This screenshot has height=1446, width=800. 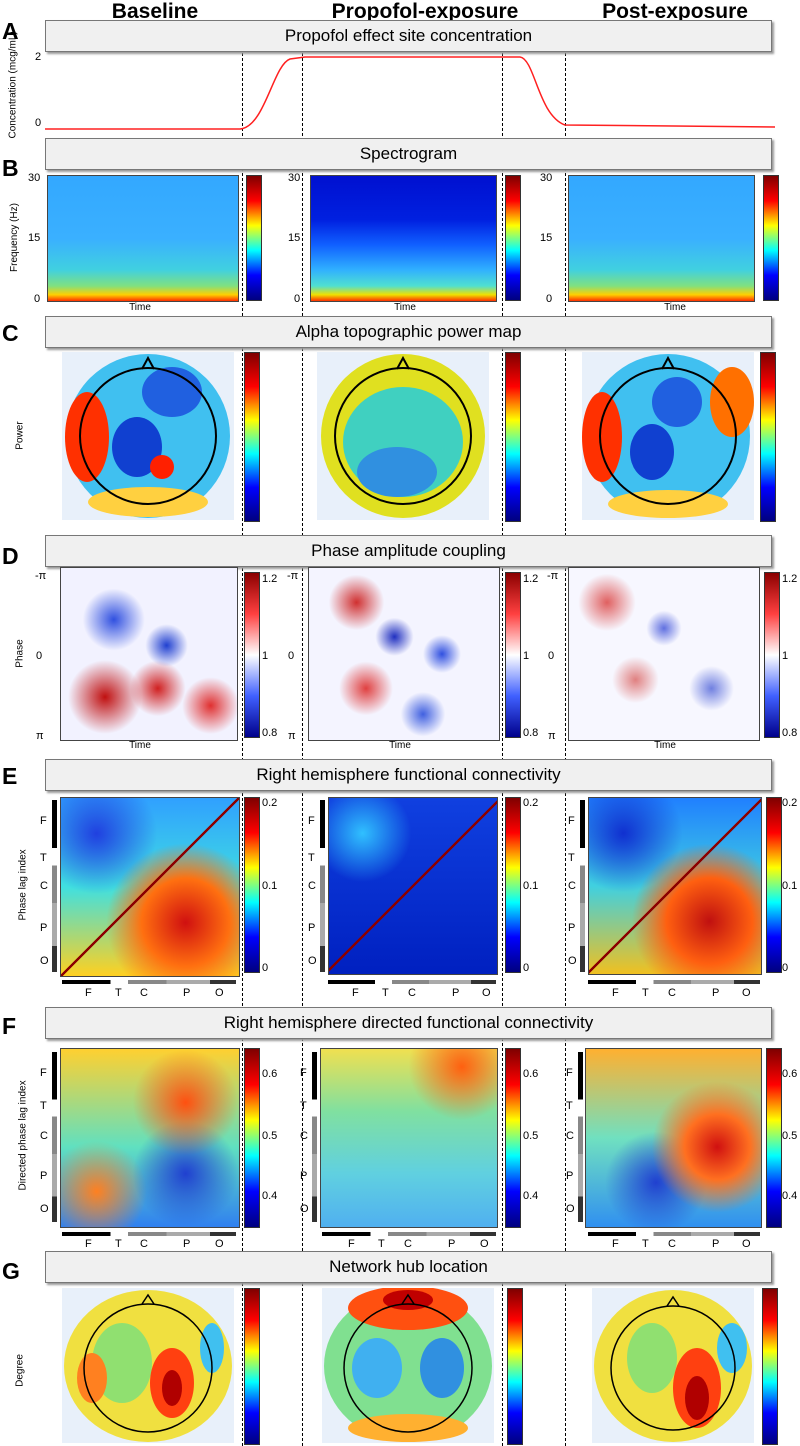 What do you see at coordinates (43, 821) in the screenshot?
I see `e-row-f-a: F` at bounding box center [43, 821].